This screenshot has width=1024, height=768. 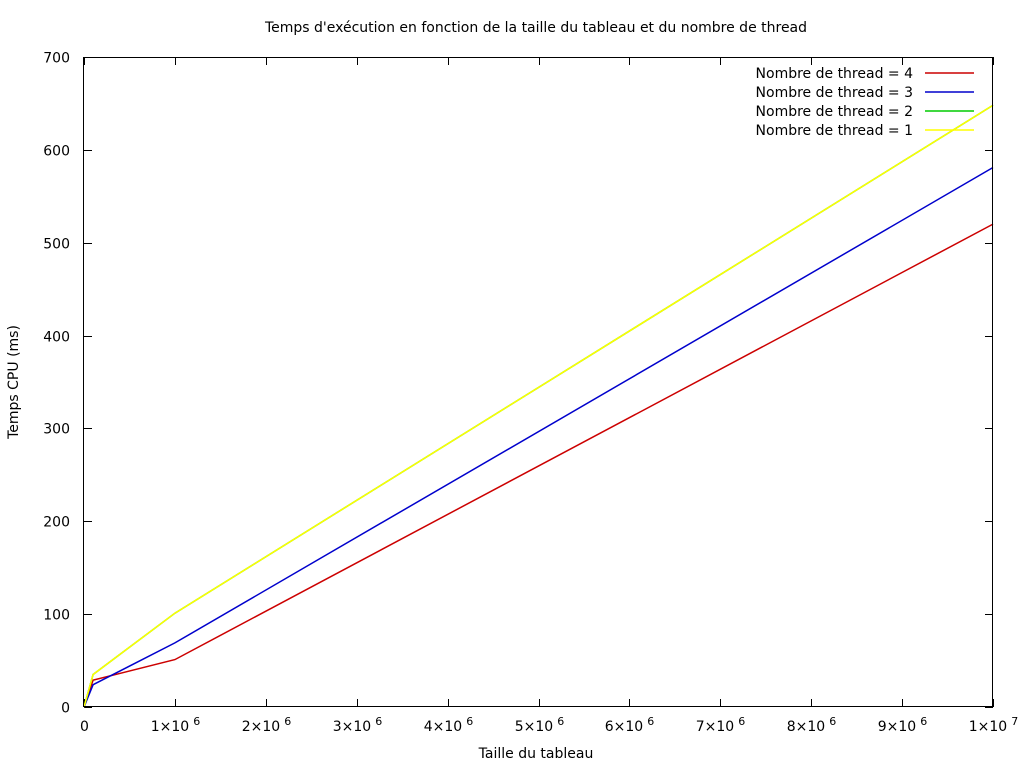 What do you see at coordinates (266, 725) in the screenshot?
I see `x-tick-label: 2×10 6` at bounding box center [266, 725].